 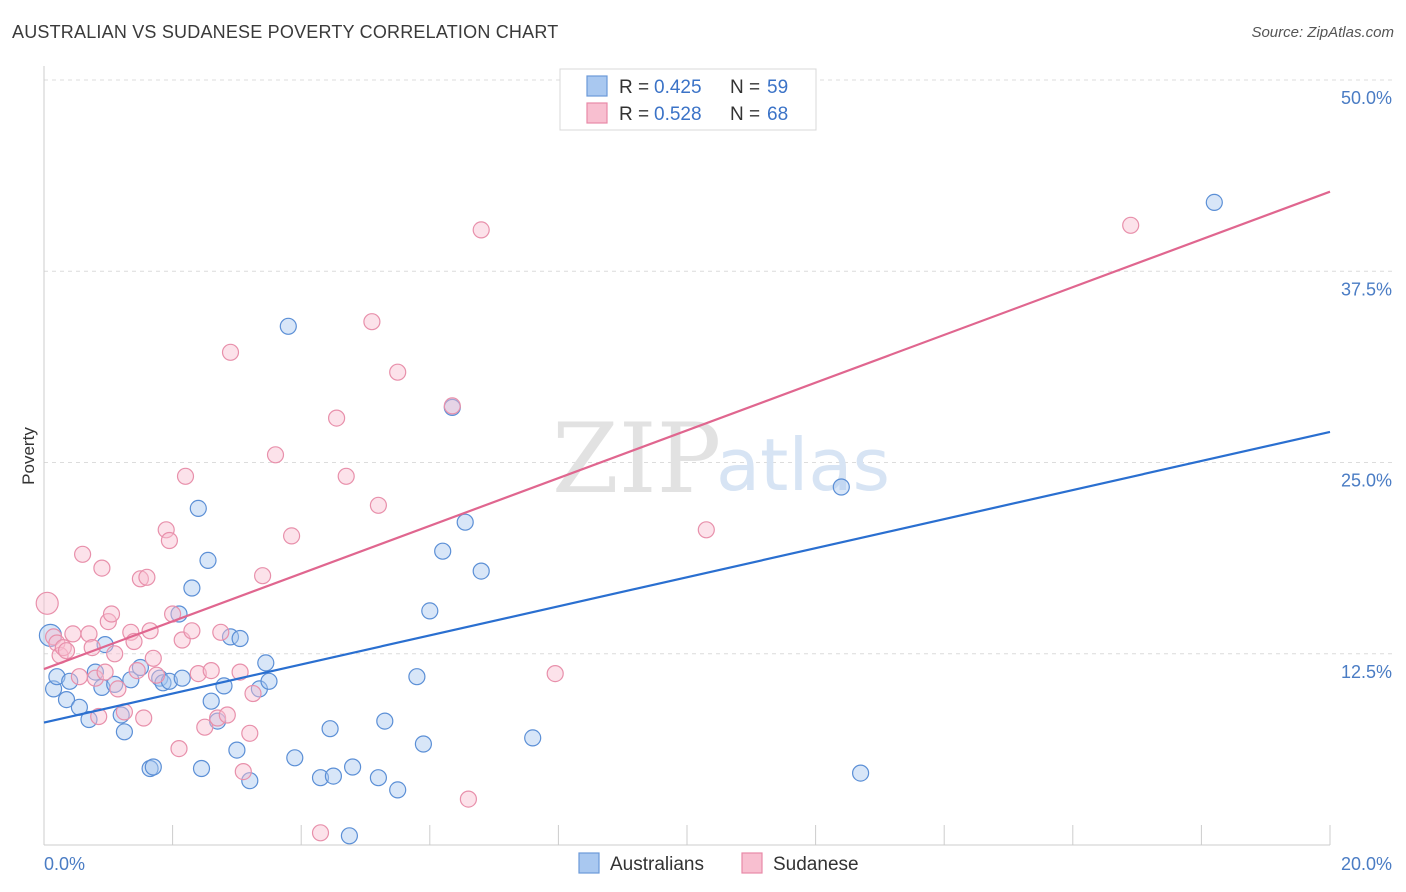 I want to click on legend-r-label: R =, so click(x=634, y=114).